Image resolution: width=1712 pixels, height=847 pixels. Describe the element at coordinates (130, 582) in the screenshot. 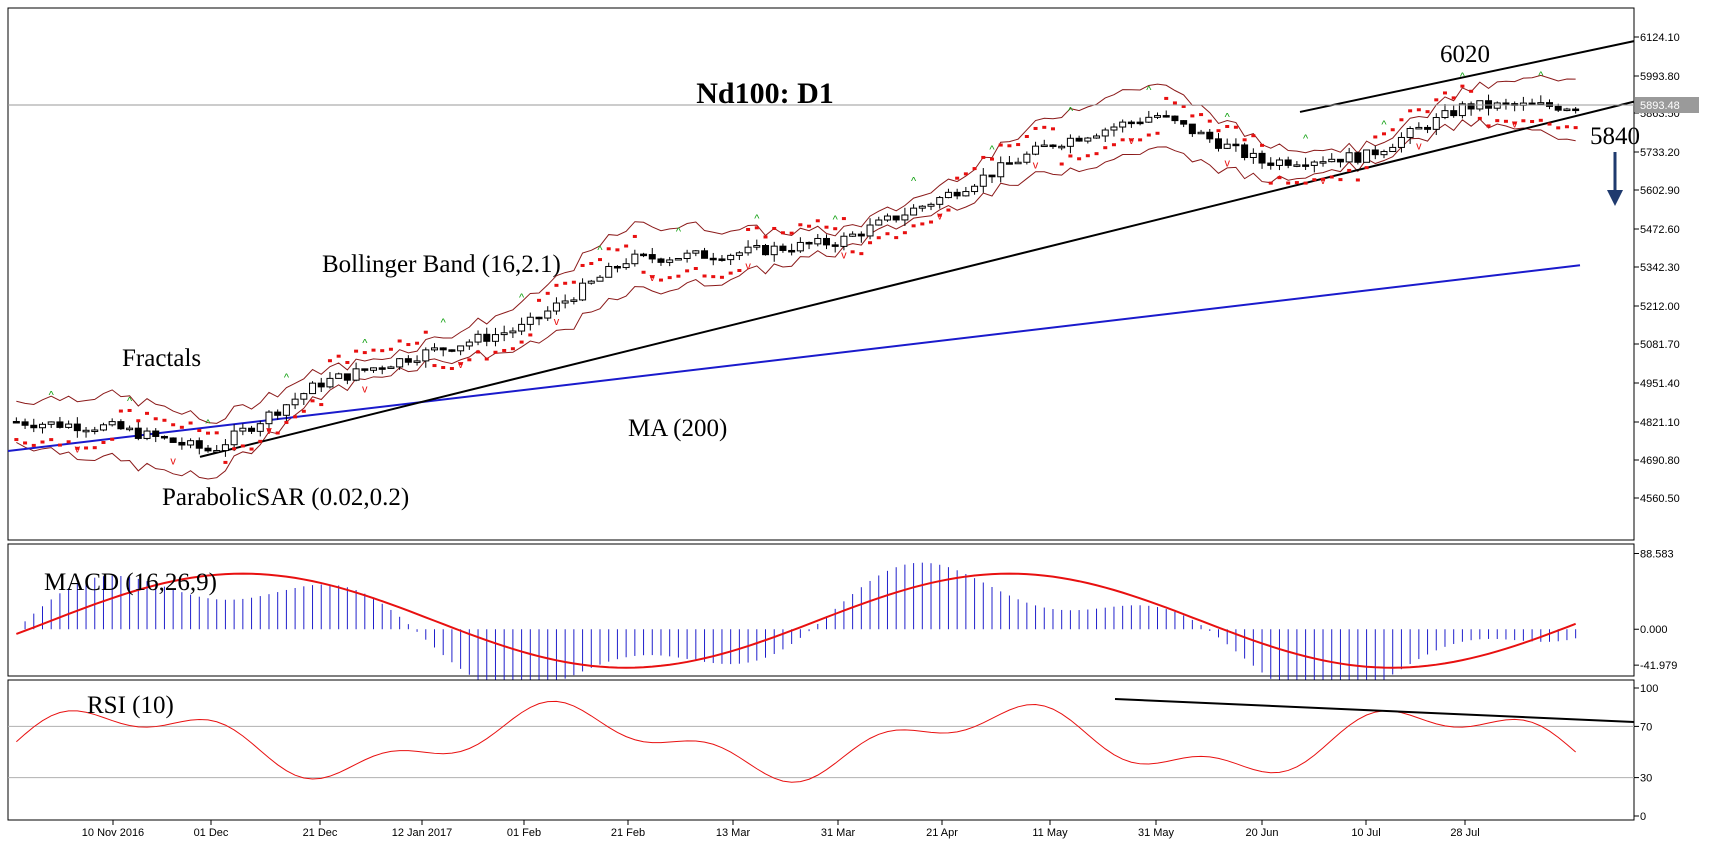

I see `macd-label: MACD (16,26,9)` at that location.